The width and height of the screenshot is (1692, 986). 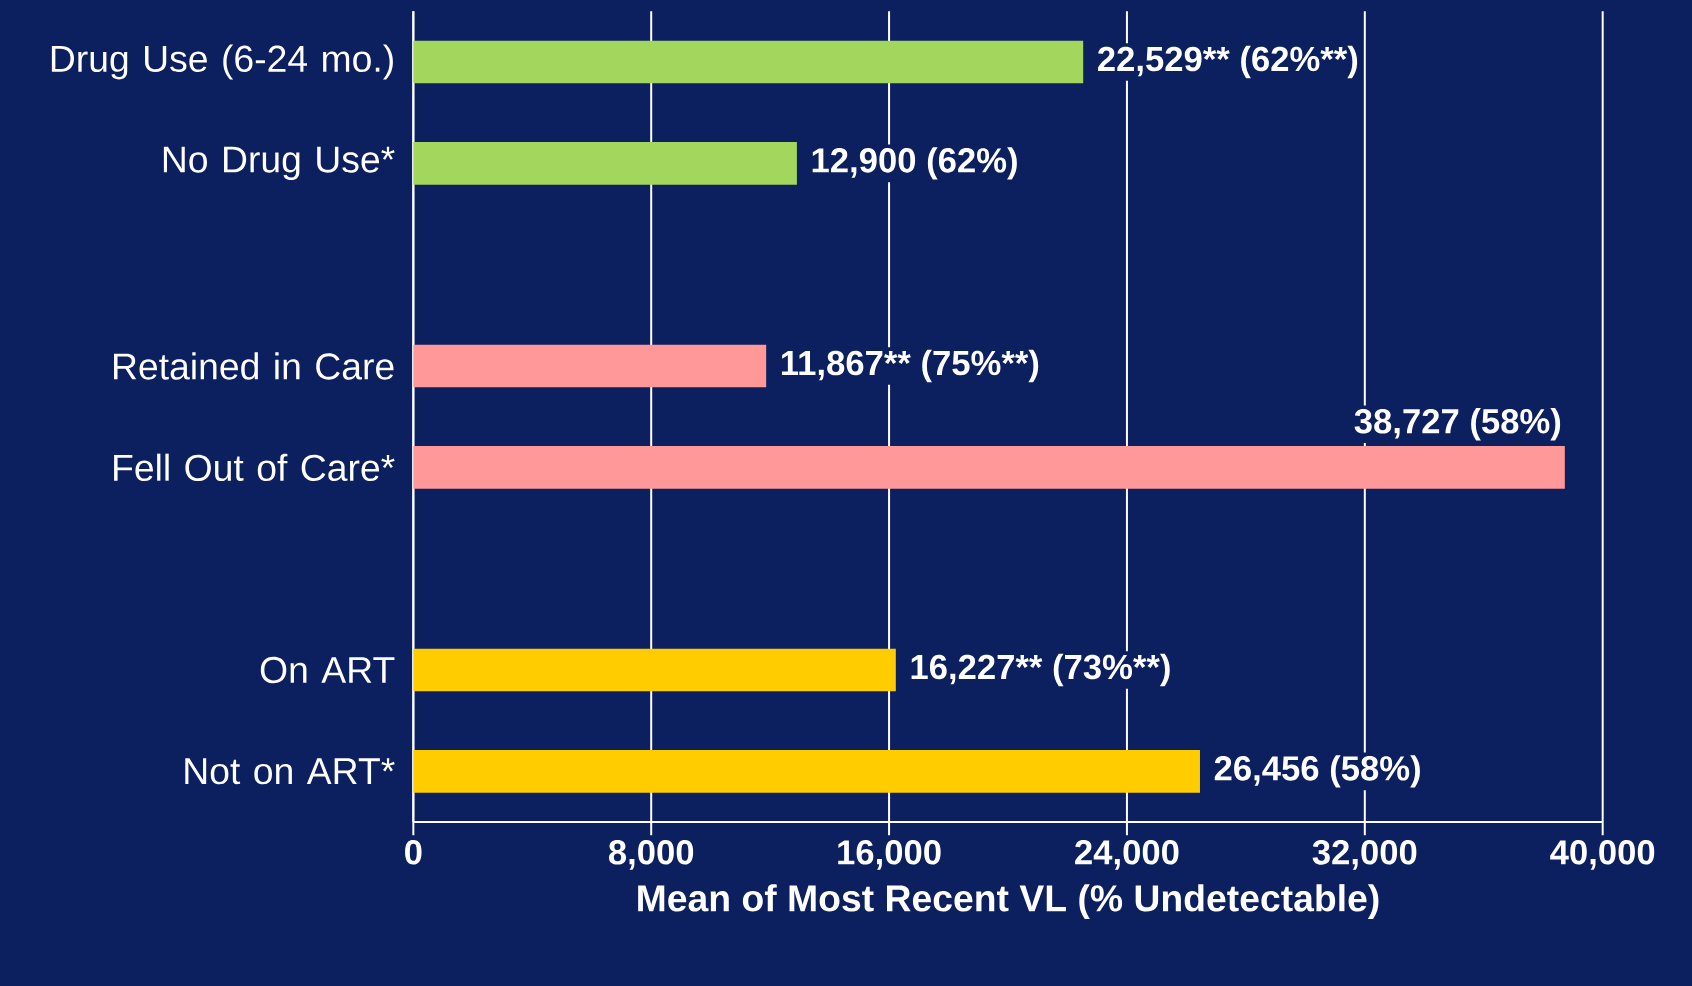 What do you see at coordinates (327, 670) in the screenshot?
I see `y-tick-label: On ART` at bounding box center [327, 670].